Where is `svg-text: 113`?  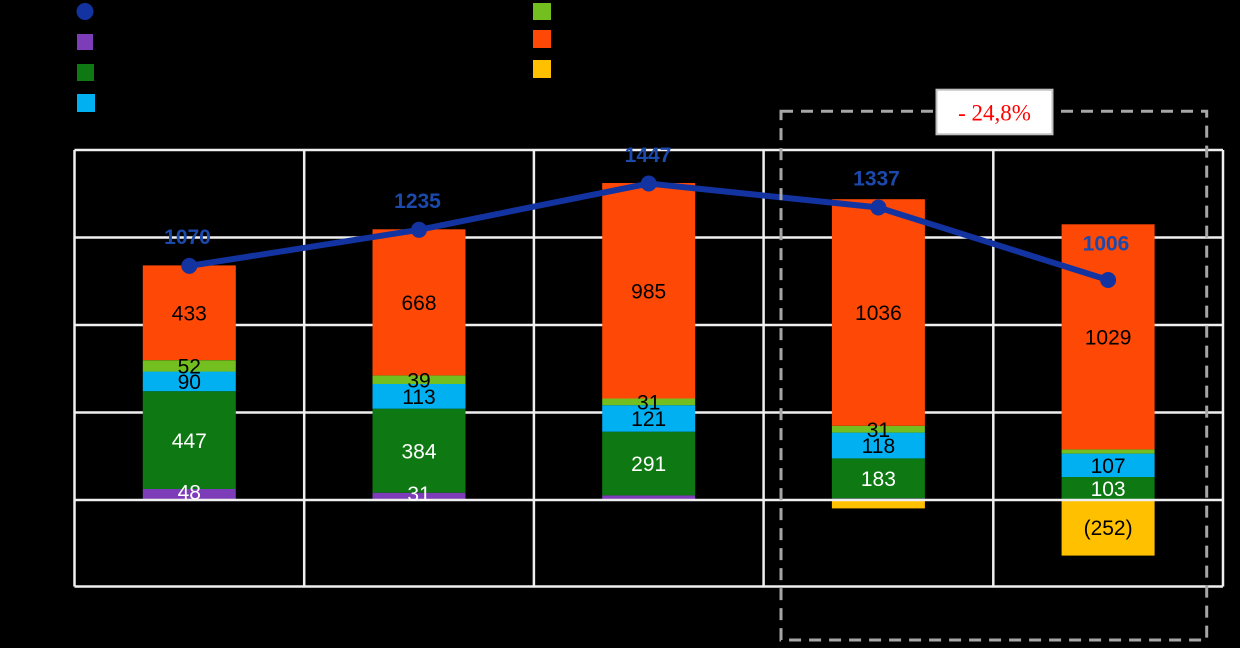
svg-text: 113 is located at coordinates (418, 397).